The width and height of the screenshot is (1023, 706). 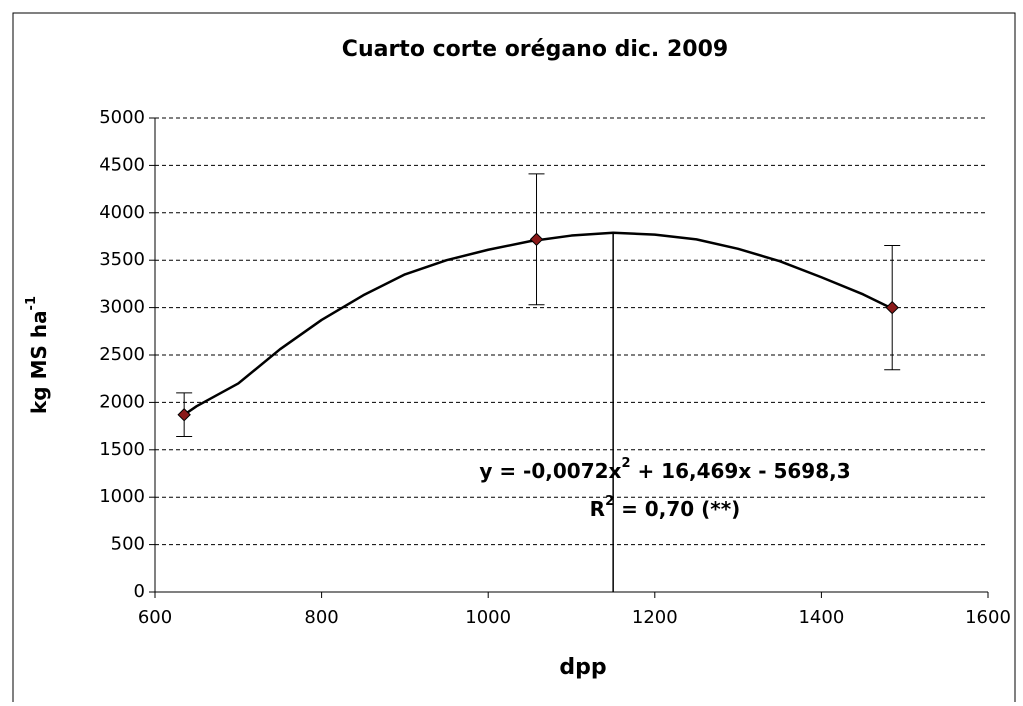 I want to click on y-tick-label: 2000, so click(x=122, y=401).